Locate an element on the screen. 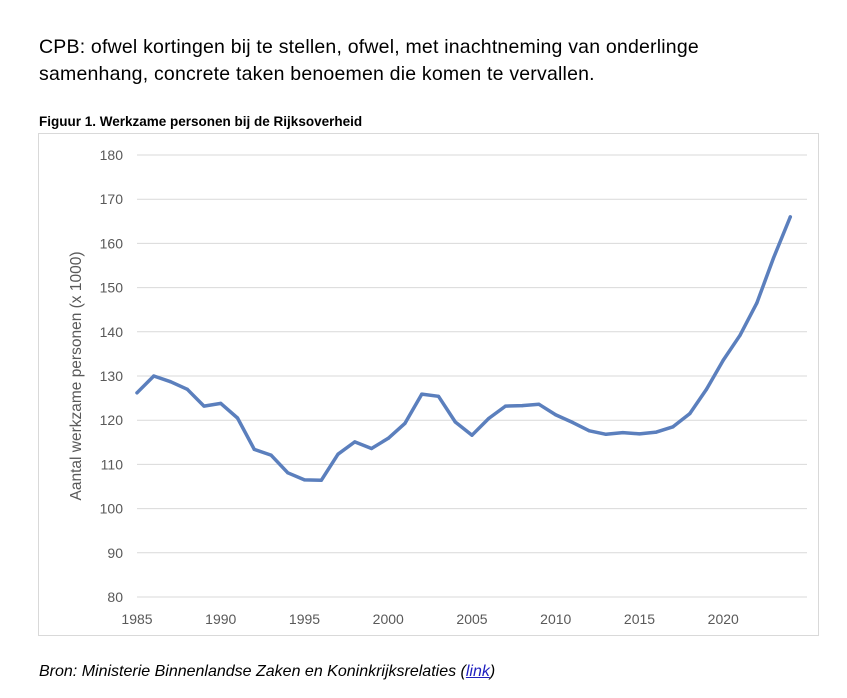  x-tick-labels: 1985 1990 1995 2000 2005 2010 2015 2020 is located at coordinates (430, 619).